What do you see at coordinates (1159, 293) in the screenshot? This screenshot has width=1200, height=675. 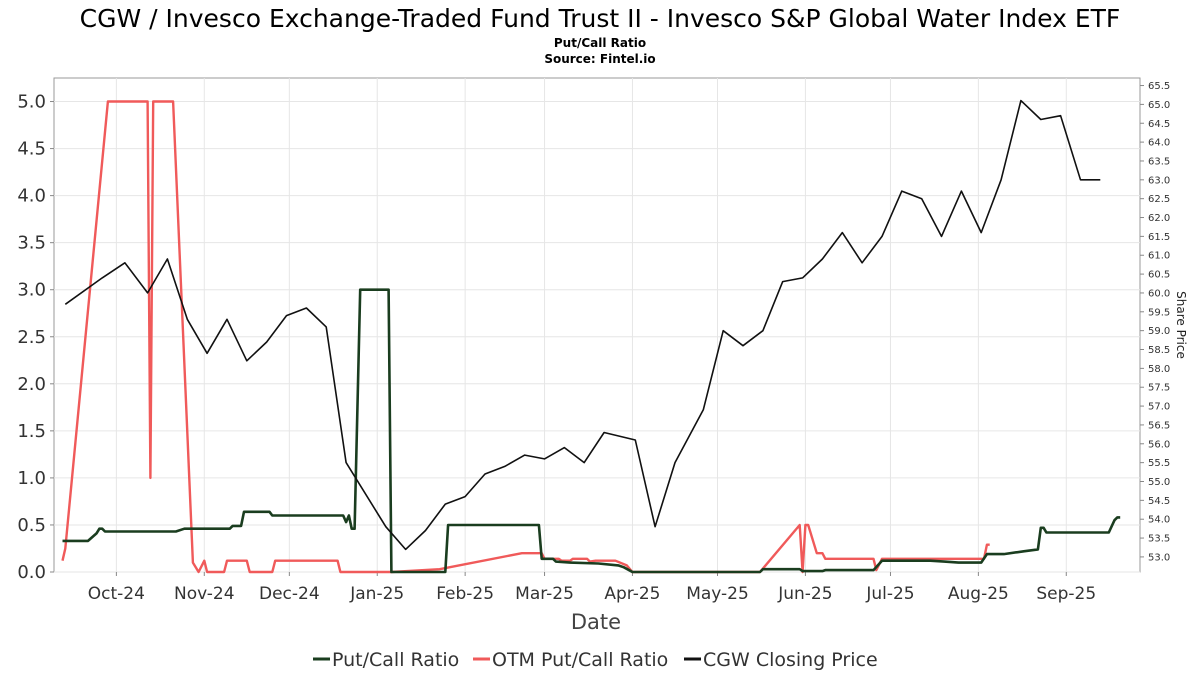 I see `y2-tick-label: 60.0` at bounding box center [1159, 293].